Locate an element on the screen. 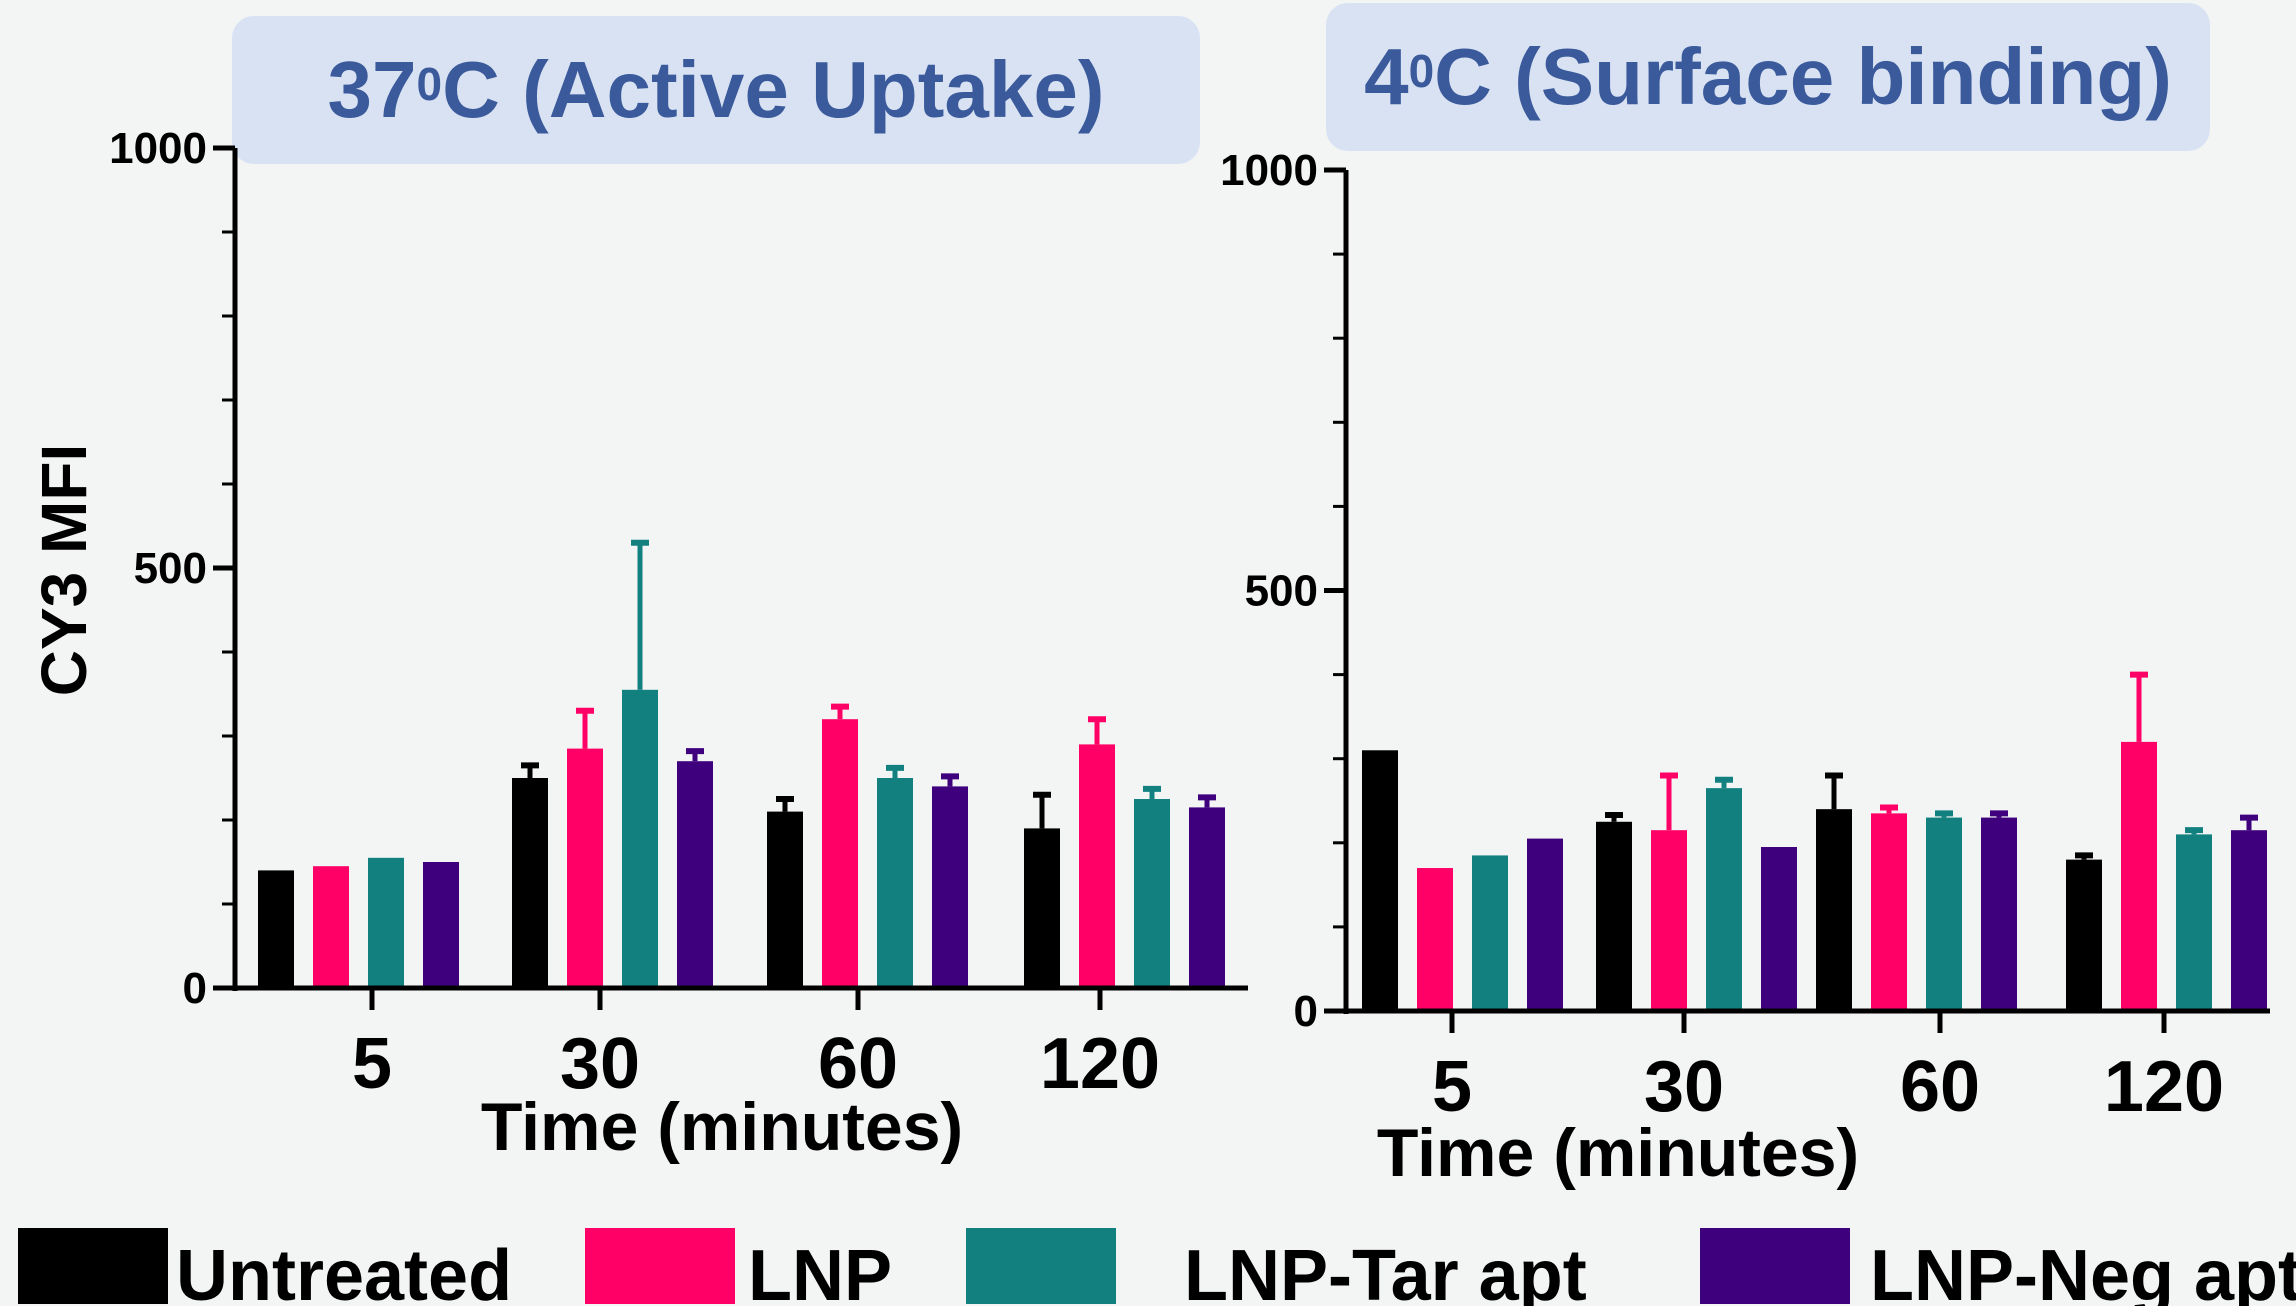 The width and height of the screenshot is (2296, 1306). legend-swatch-untreated is located at coordinates (93, 1266).